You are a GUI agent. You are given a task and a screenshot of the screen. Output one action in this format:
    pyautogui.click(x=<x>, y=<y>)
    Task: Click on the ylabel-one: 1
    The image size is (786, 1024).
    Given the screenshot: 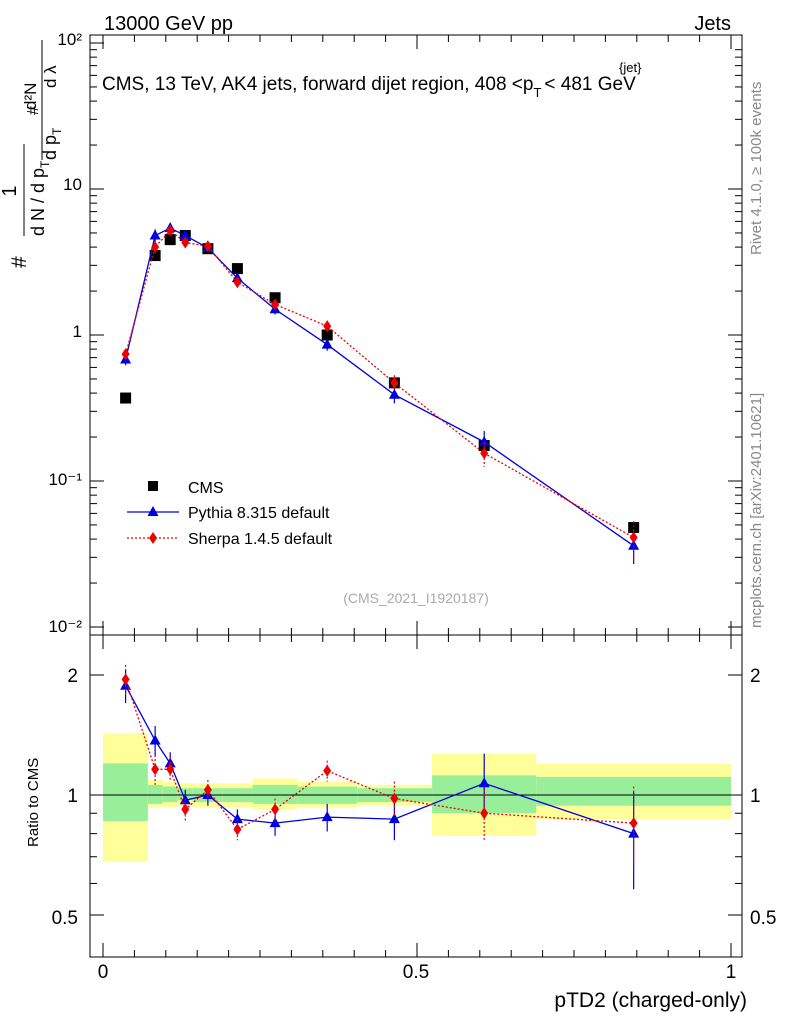 What is the action you would take?
    pyautogui.click(x=10, y=190)
    